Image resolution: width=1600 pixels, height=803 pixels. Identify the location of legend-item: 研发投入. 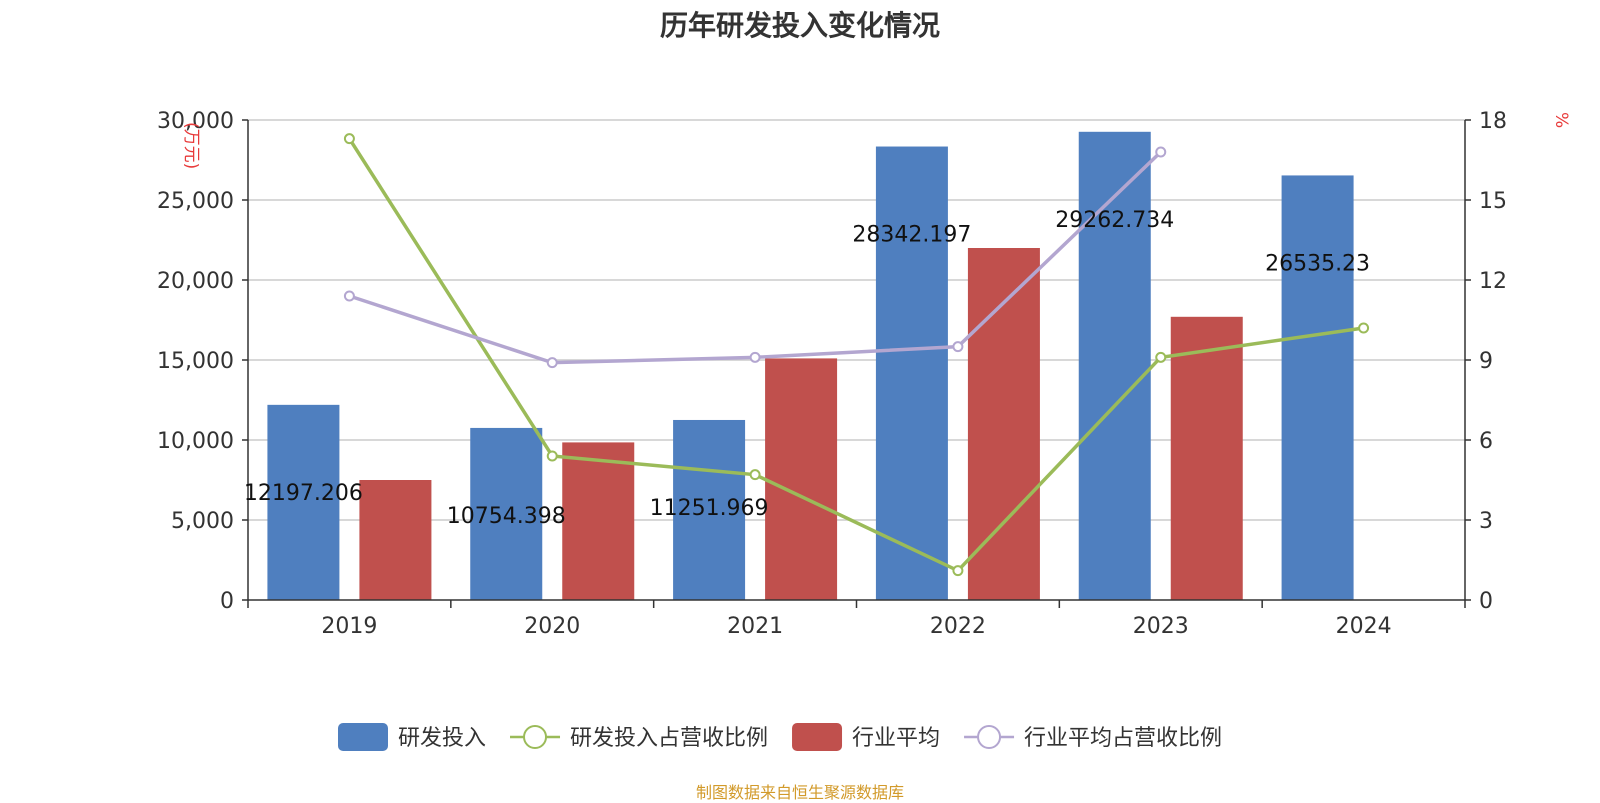
(412, 737).